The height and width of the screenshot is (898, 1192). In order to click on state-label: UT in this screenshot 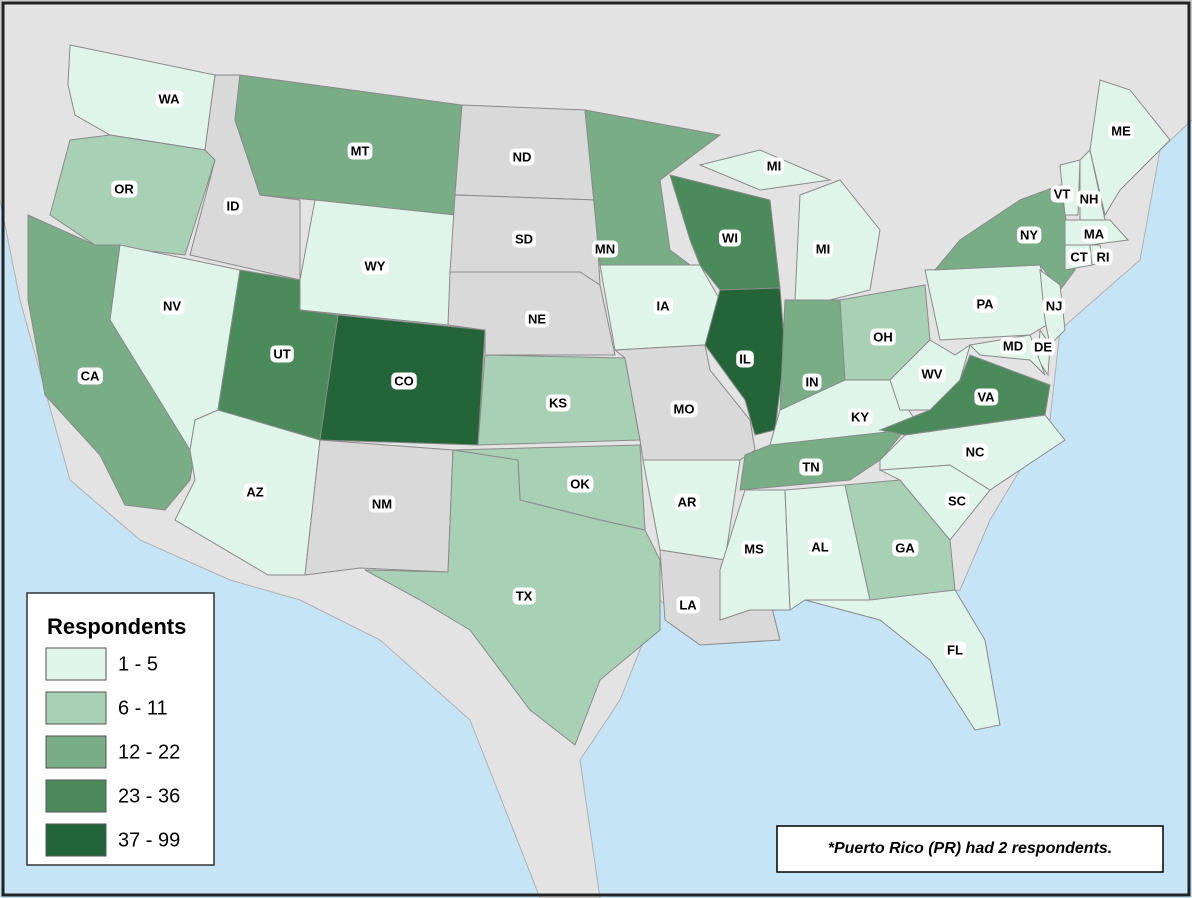, I will do `click(281, 353)`.